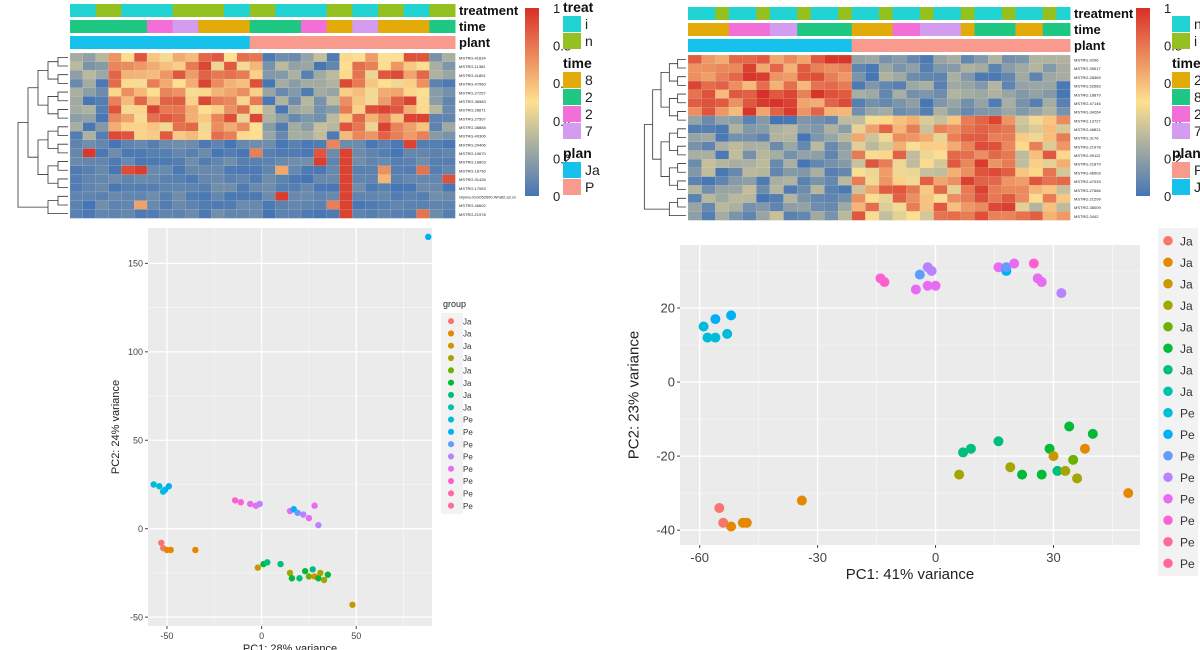  I want to click on legend-entry: 8, so click(1197, 97).